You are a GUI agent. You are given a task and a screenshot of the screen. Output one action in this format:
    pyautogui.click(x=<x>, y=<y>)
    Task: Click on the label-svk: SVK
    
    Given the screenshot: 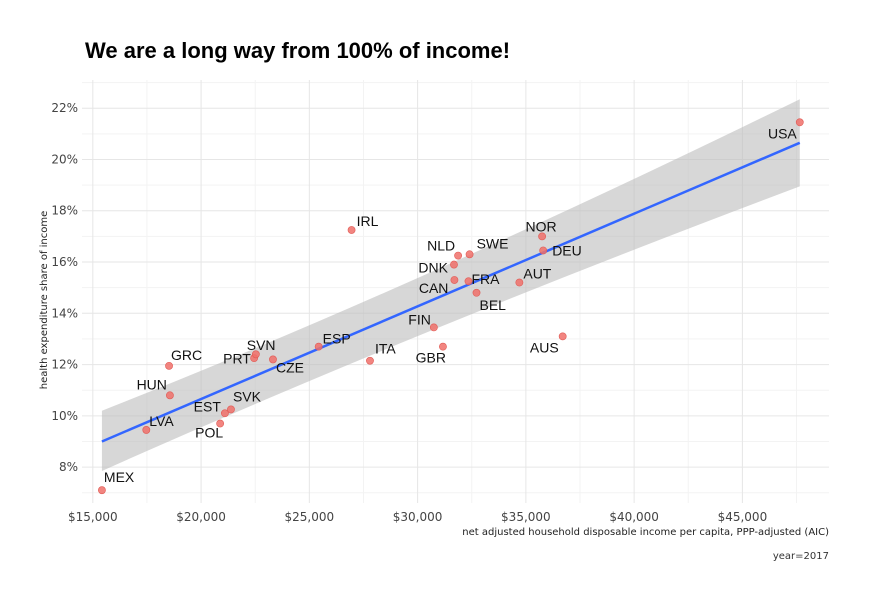 What is the action you would take?
    pyautogui.click(x=247, y=396)
    